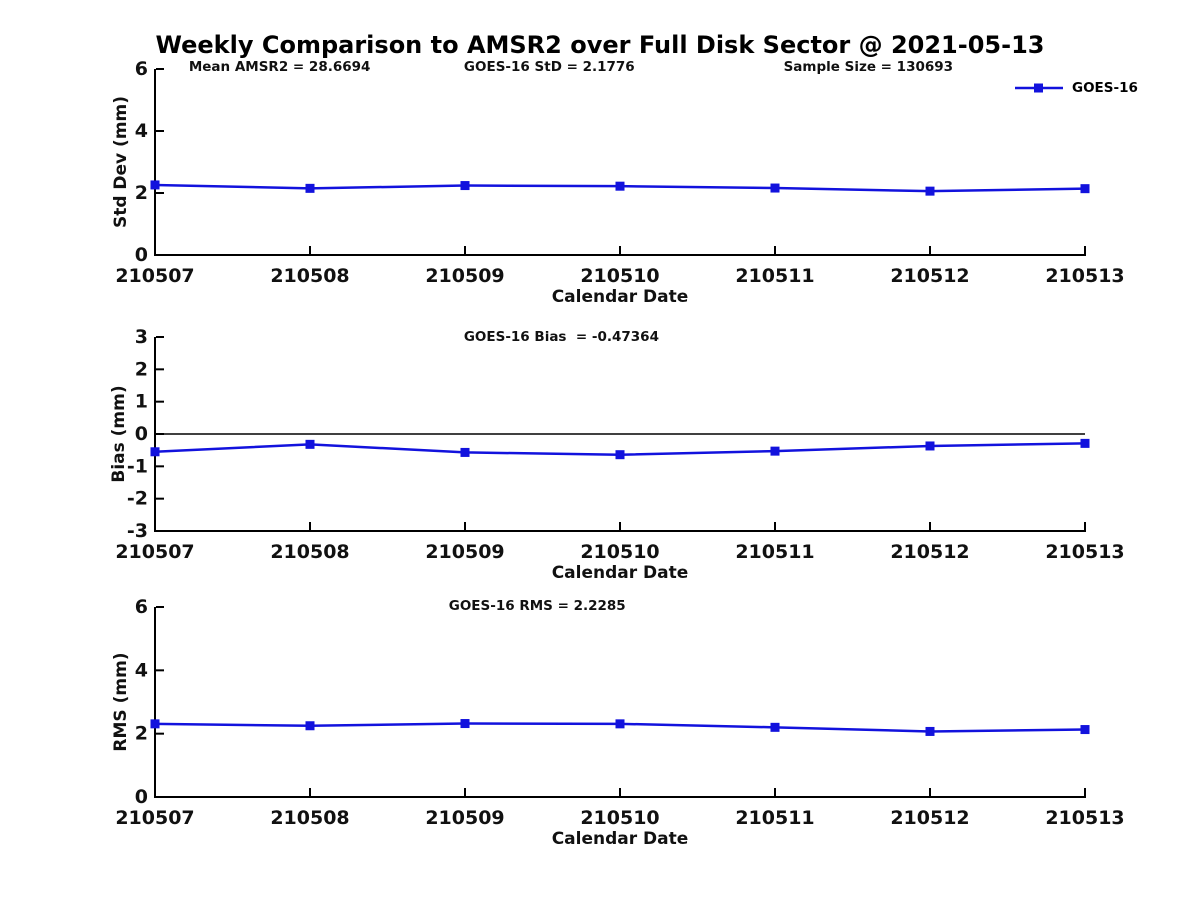 The width and height of the screenshot is (1200, 900). I want to click on y-tick-label: -2, so click(137, 499).